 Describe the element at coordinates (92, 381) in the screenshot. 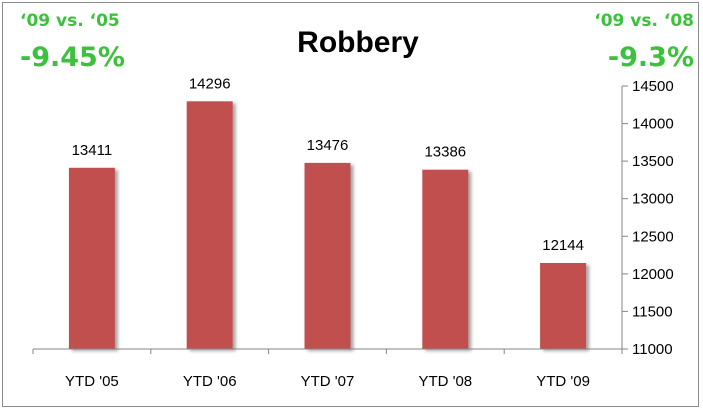

I see `category-label-1: YTD '05` at that location.